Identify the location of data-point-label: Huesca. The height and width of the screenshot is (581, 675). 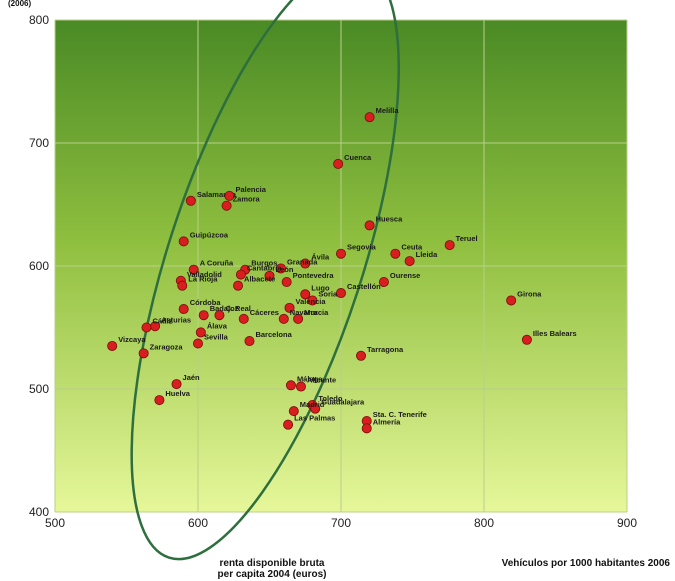
(390, 218).